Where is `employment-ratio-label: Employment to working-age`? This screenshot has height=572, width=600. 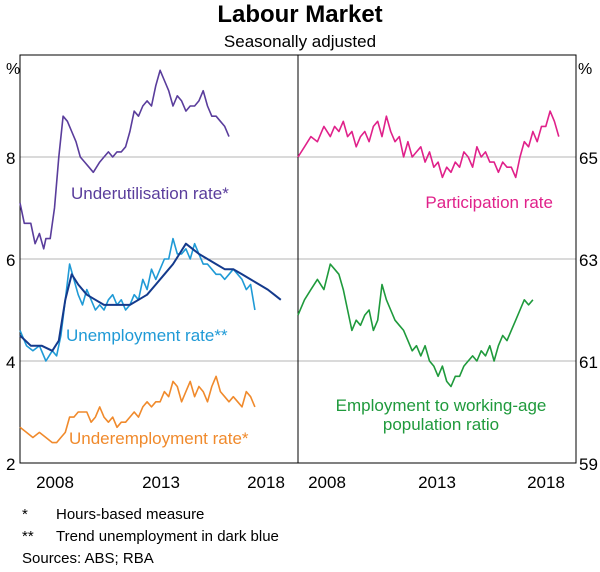
employment-ratio-label: Employment to working-age is located at coordinates (441, 405).